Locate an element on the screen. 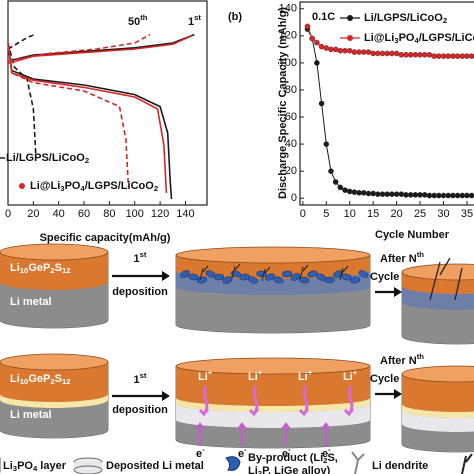 The image size is (474, 474). ion-label: Li+ is located at coordinates (305, 375).